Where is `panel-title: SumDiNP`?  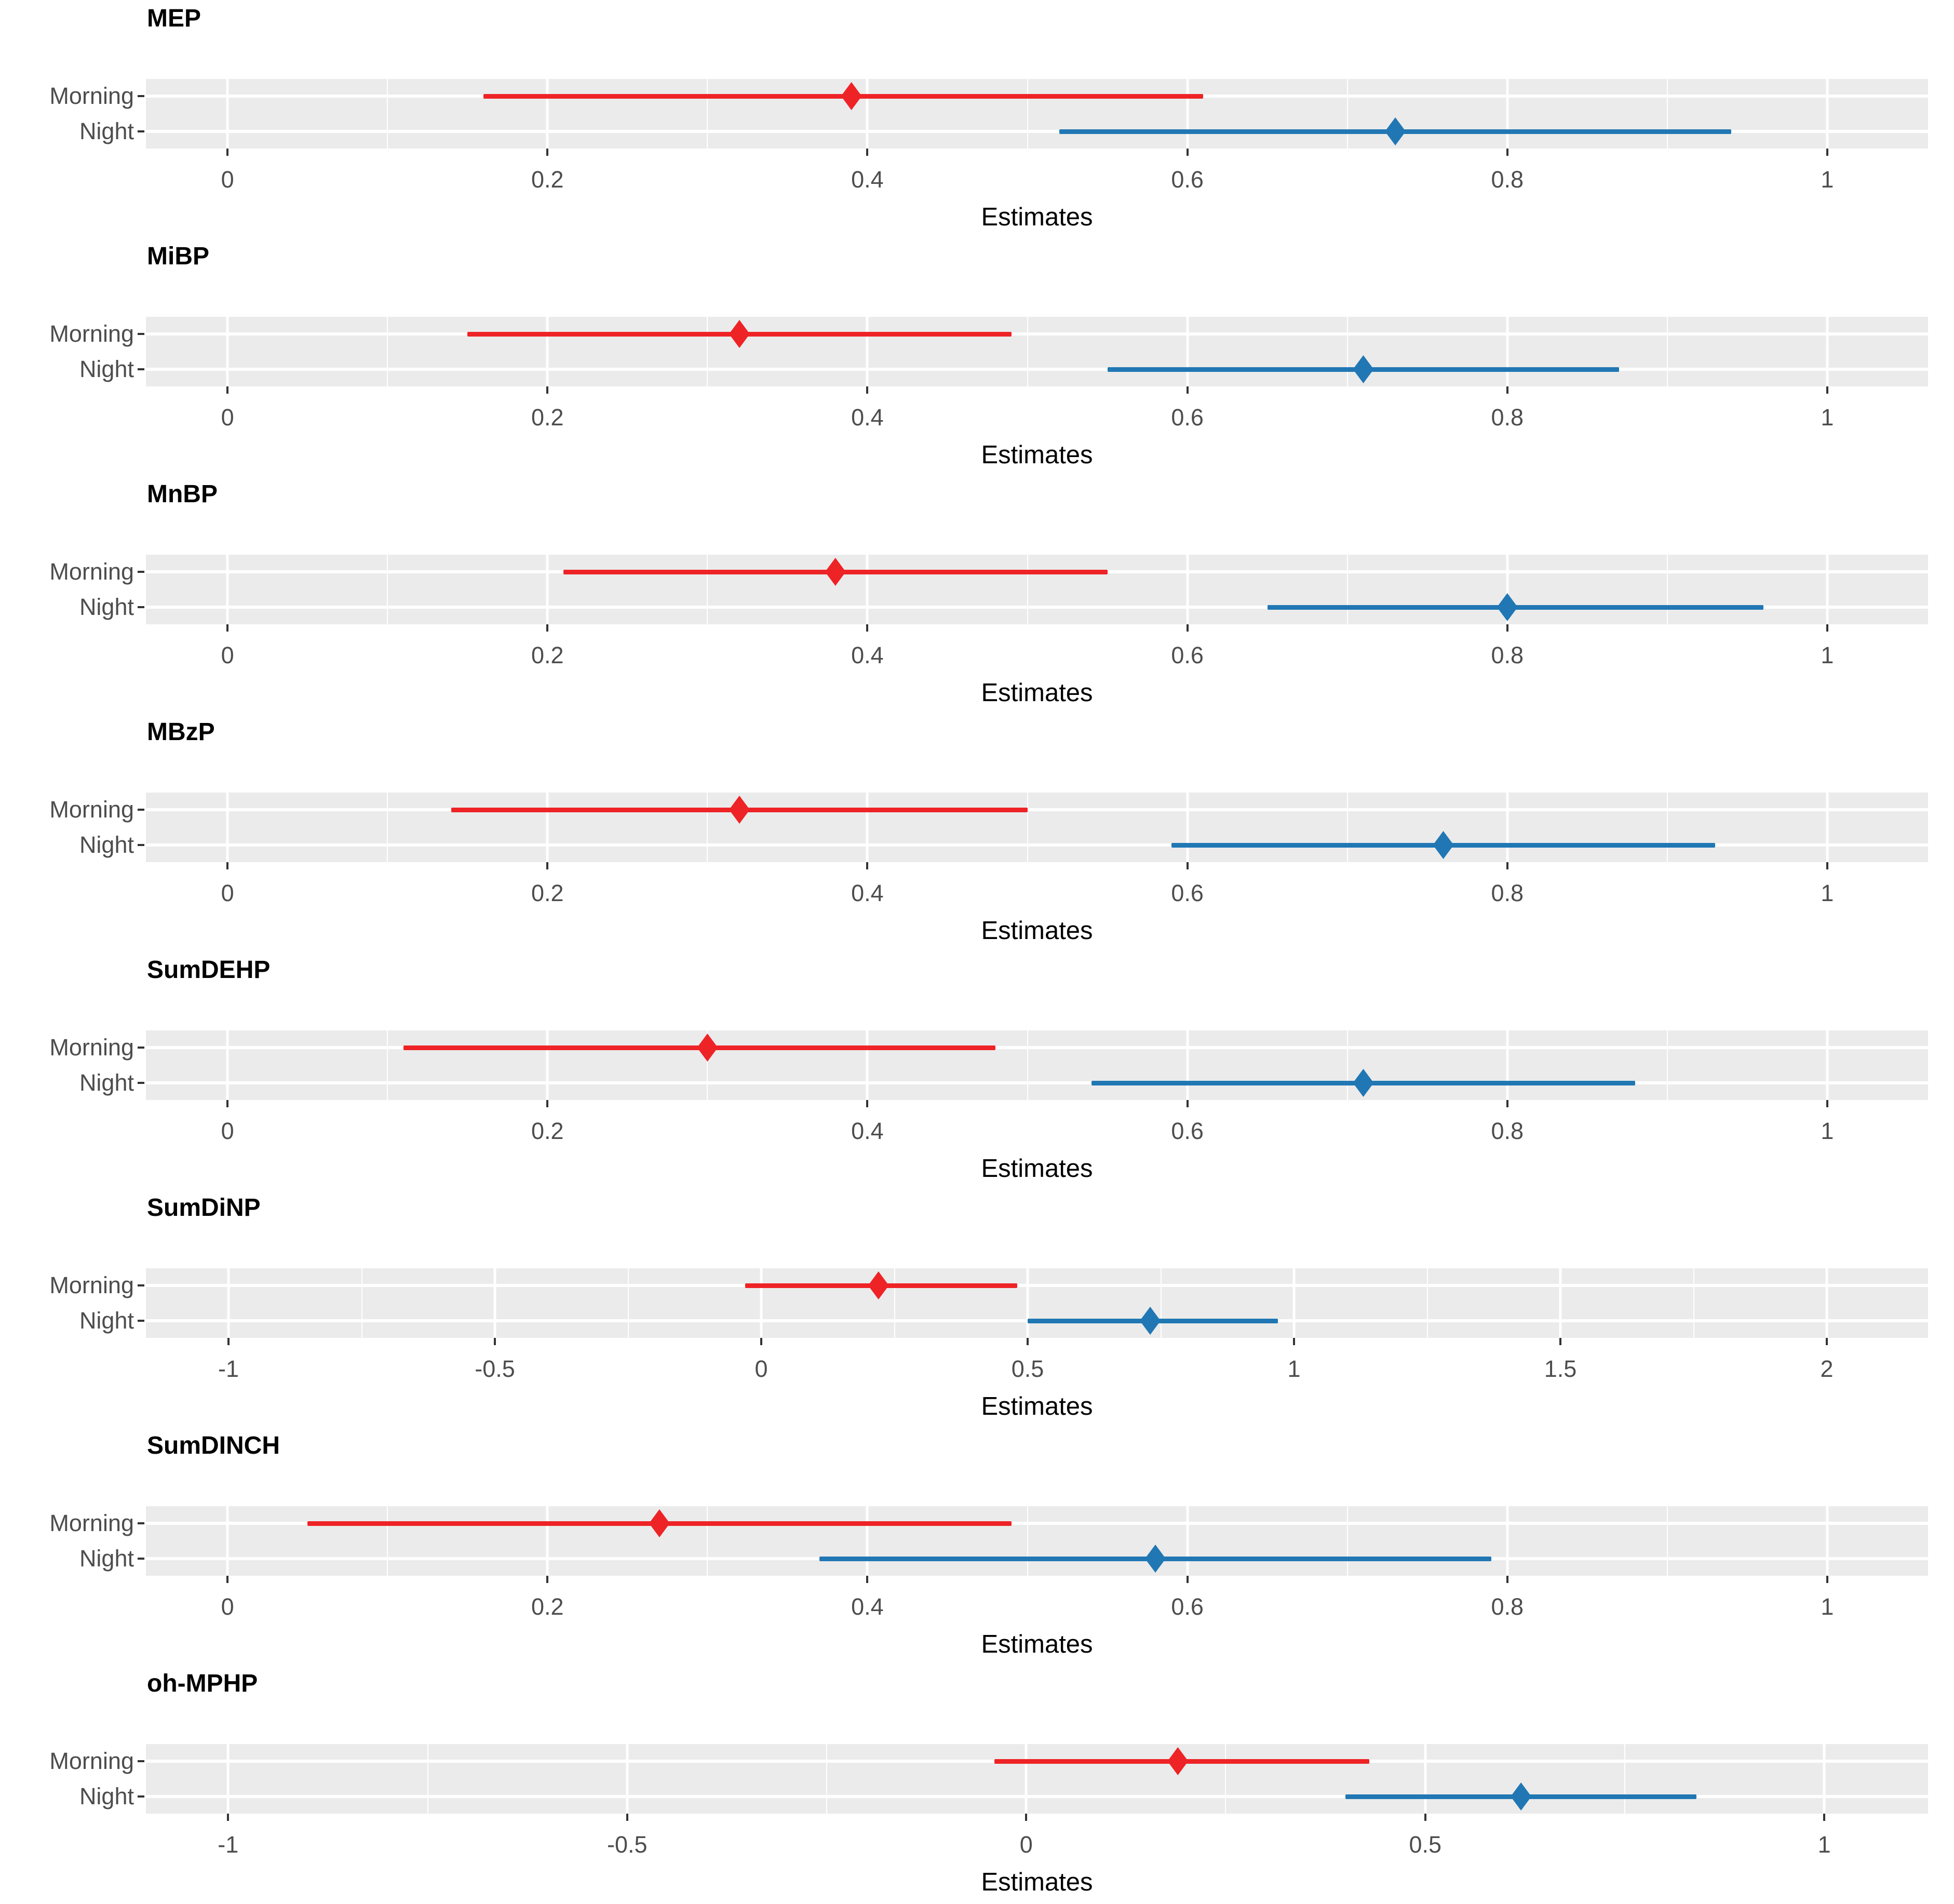 panel-title: SumDiNP is located at coordinates (204, 1208).